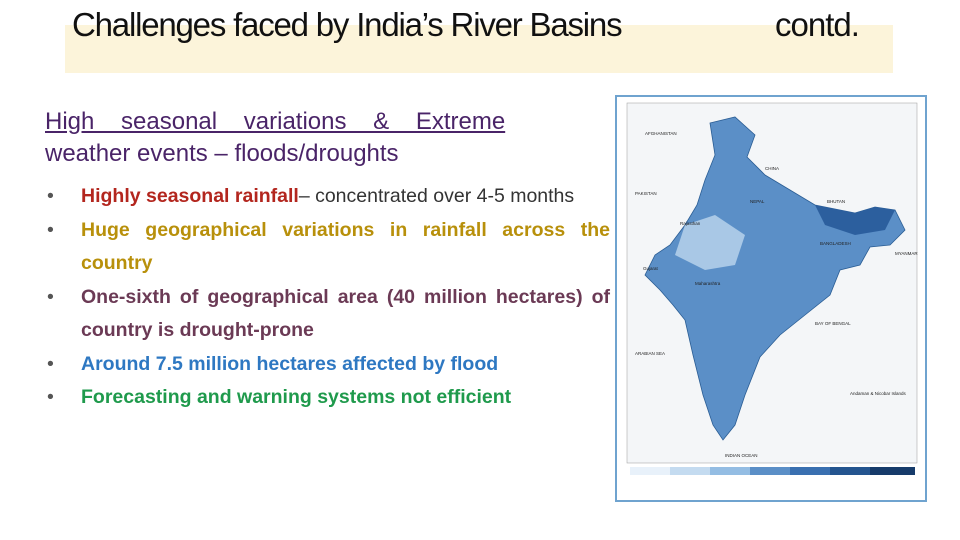 The width and height of the screenshot is (960, 540). Describe the element at coordinates (690, 223) in the screenshot. I see `map-label: Rajasthan` at that location.